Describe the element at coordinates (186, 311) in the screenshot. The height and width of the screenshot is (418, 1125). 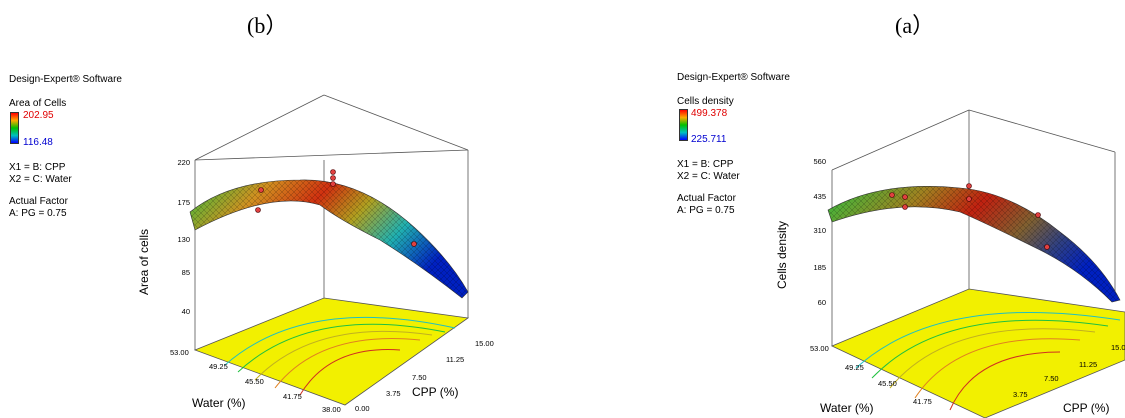
I see `z-tick: 40` at that location.